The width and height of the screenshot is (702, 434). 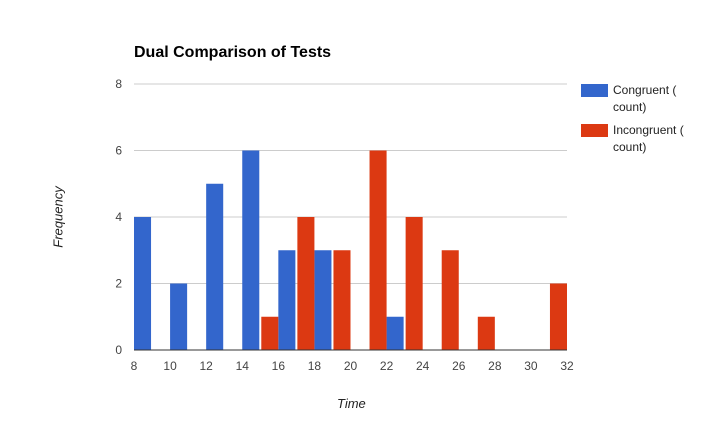 I want to click on y-tick-label: 6, so click(x=118, y=151).